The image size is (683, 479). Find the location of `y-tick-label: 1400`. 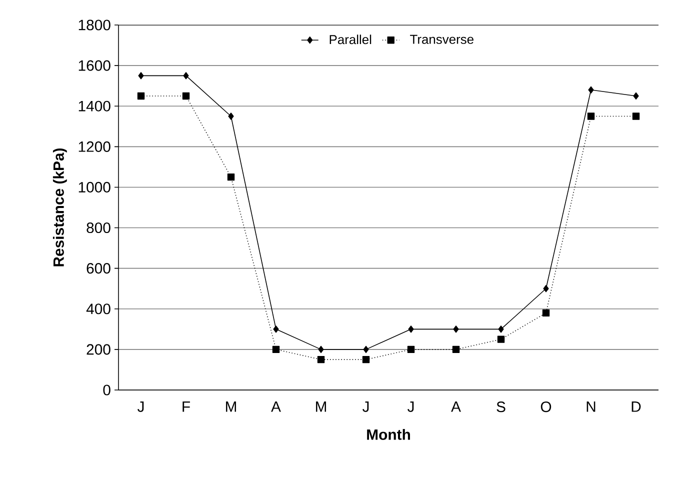

y-tick-label: 1400 is located at coordinates (94, 106).